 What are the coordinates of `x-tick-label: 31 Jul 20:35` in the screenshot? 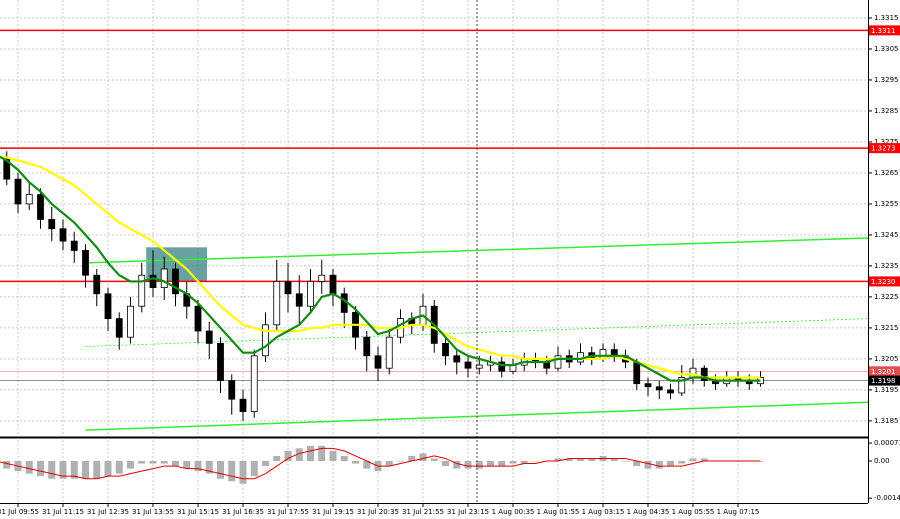 It's located at (378, 512).